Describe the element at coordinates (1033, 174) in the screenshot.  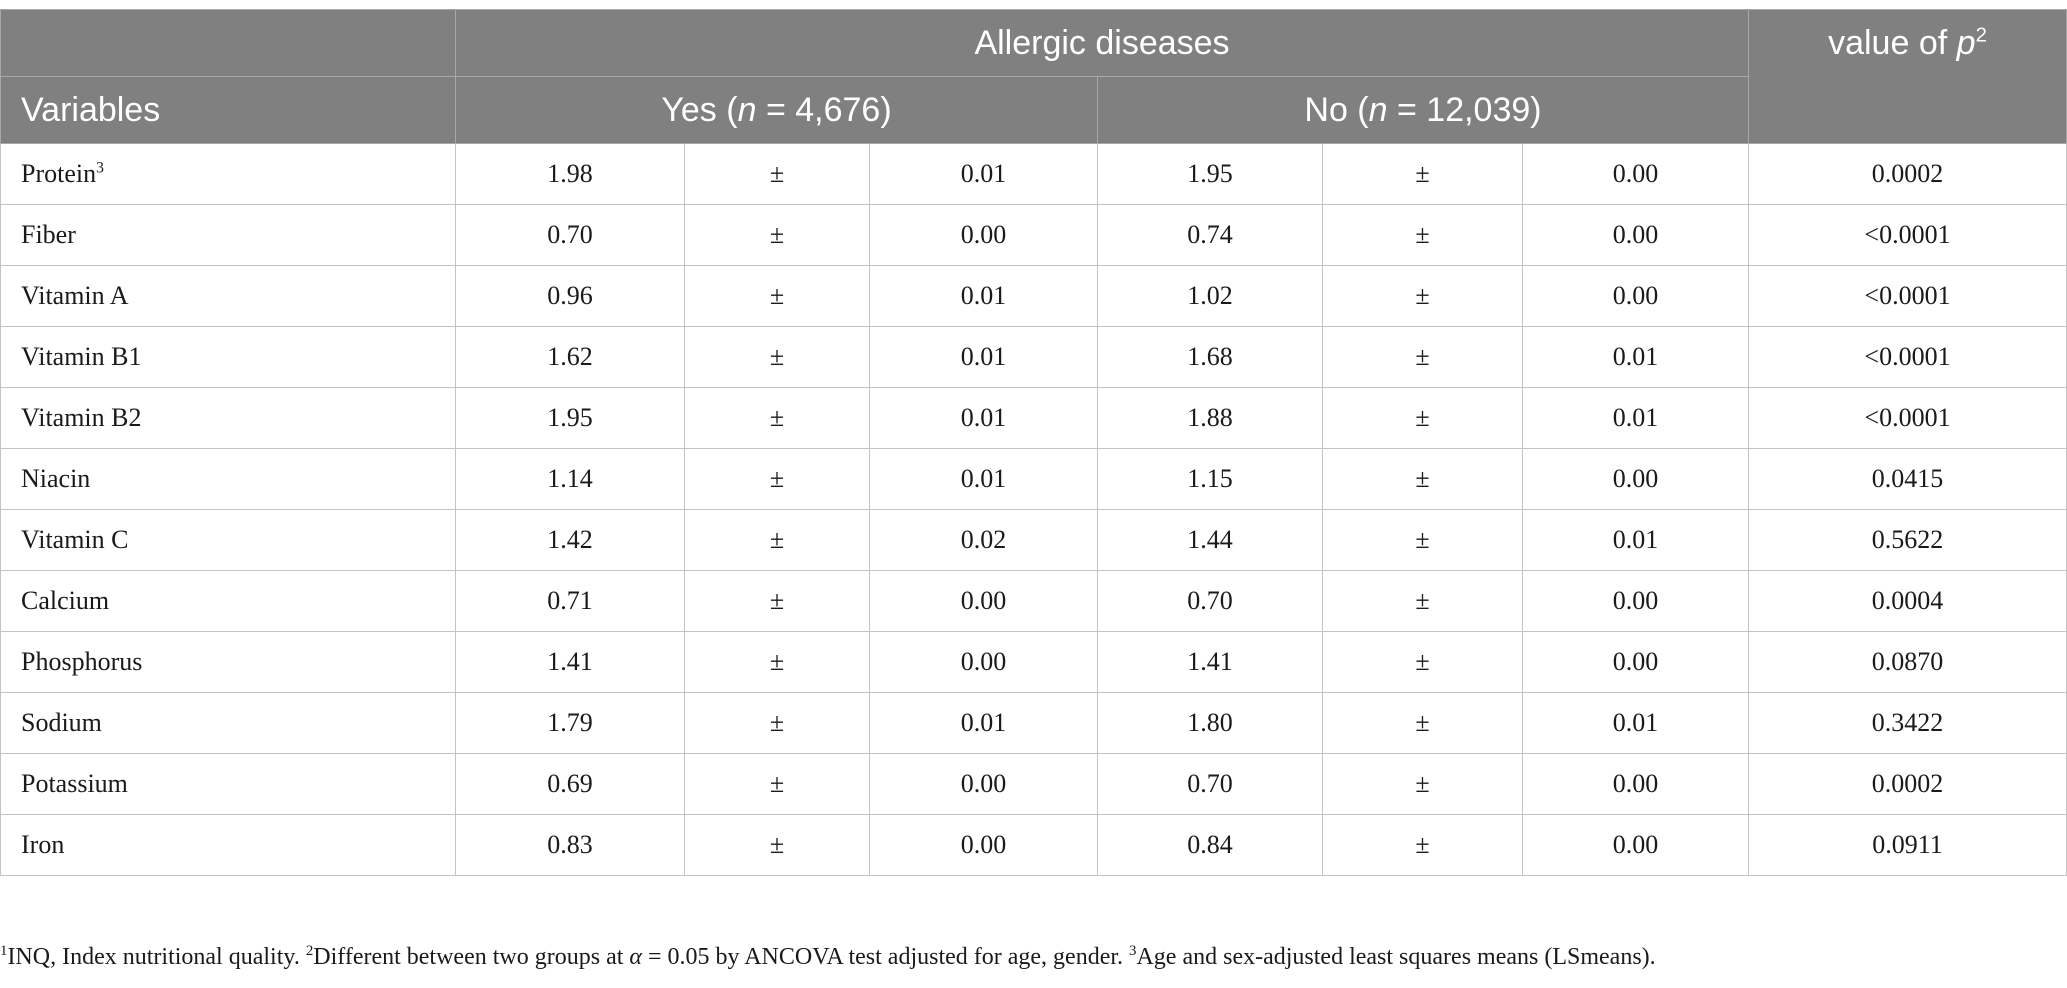
I see `table-row: Protein3 1.98 ±0.01 1.95 ±0.00 0.0002` at that location.